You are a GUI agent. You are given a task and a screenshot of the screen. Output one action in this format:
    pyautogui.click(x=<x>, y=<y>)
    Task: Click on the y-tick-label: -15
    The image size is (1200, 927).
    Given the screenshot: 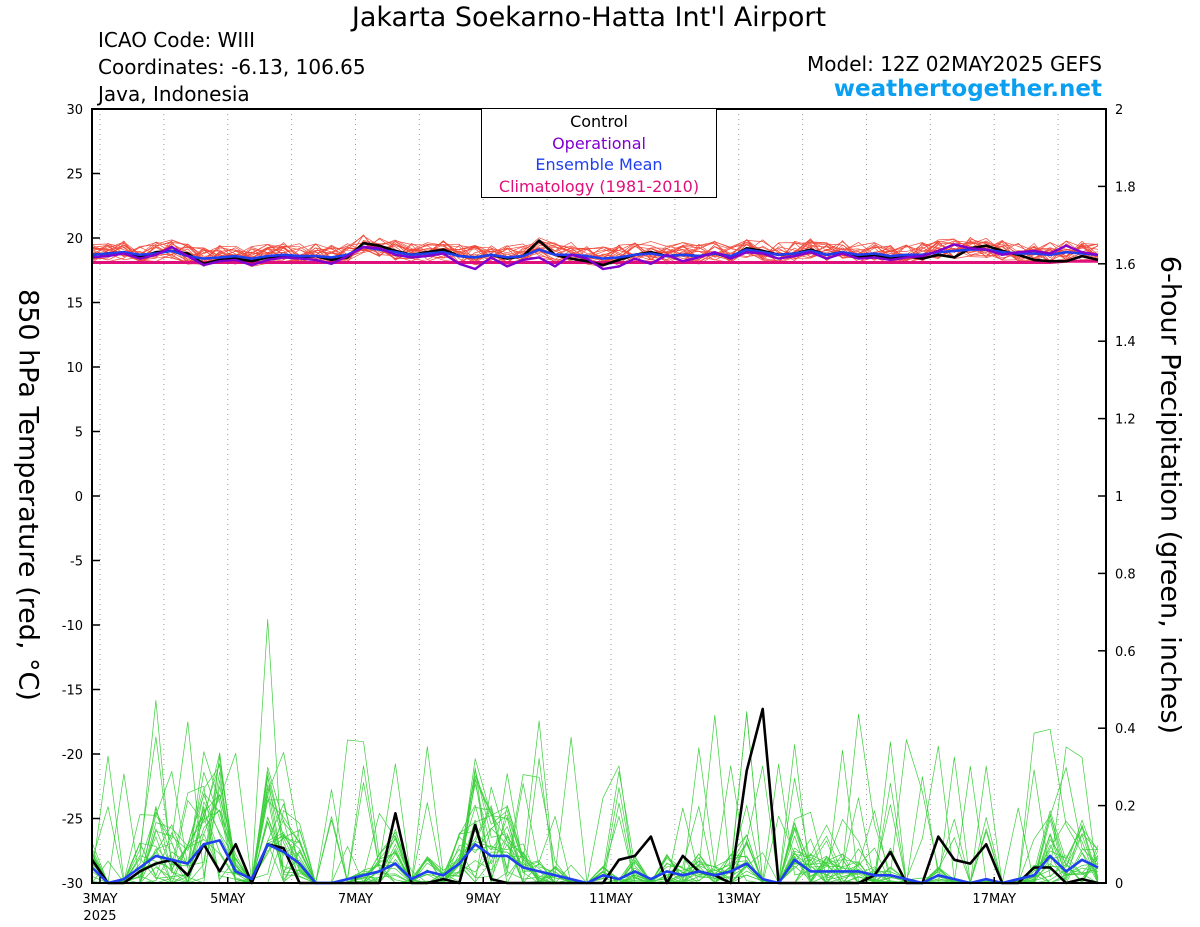 What is the action you would take?
    pyautogui.click(x=72, y=691)
    